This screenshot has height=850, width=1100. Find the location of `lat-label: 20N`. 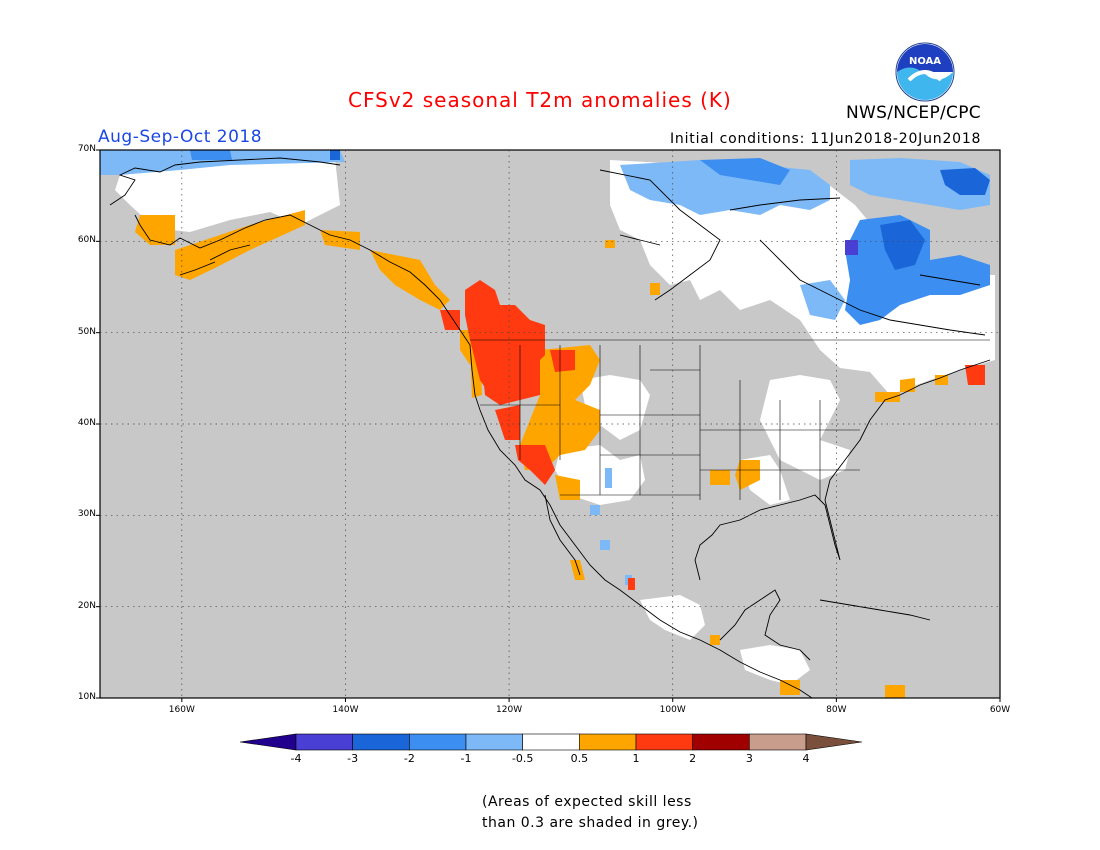

lat-label: 20N is located at coordinates (86, 605).